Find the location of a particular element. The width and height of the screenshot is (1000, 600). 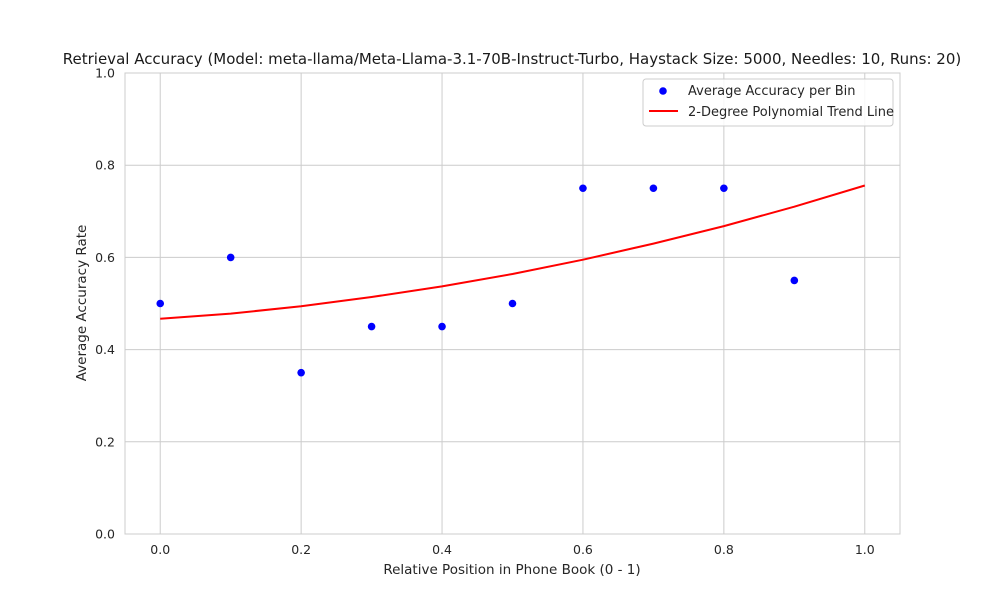

legend-label-scatter: Average Accuracy per Bin is located at coordinates (772, 91).